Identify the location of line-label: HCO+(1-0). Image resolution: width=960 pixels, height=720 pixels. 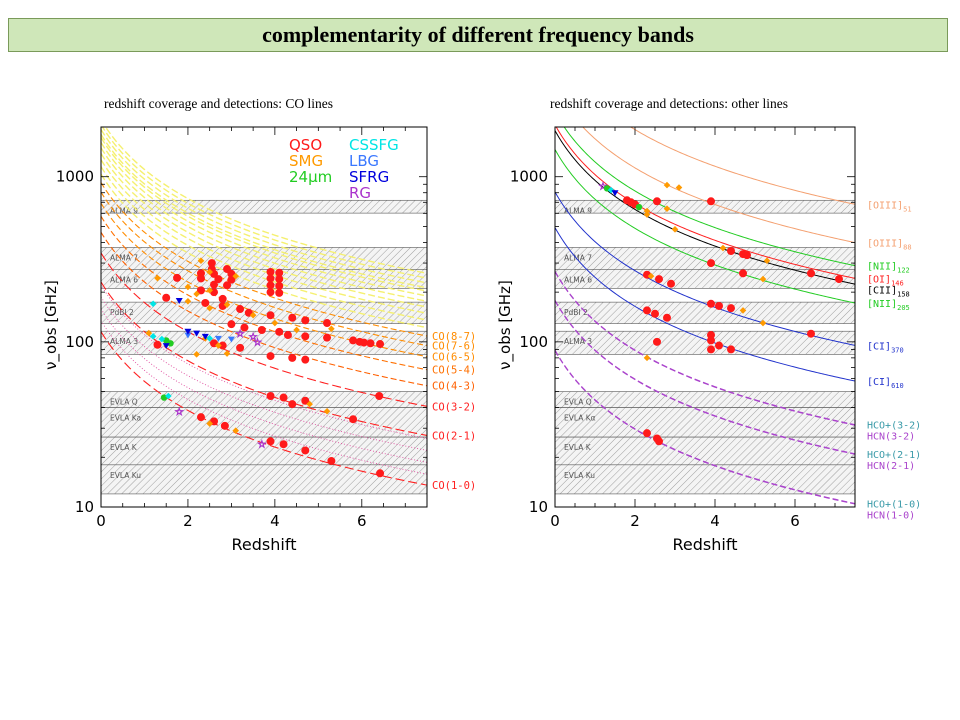
(894, 505).